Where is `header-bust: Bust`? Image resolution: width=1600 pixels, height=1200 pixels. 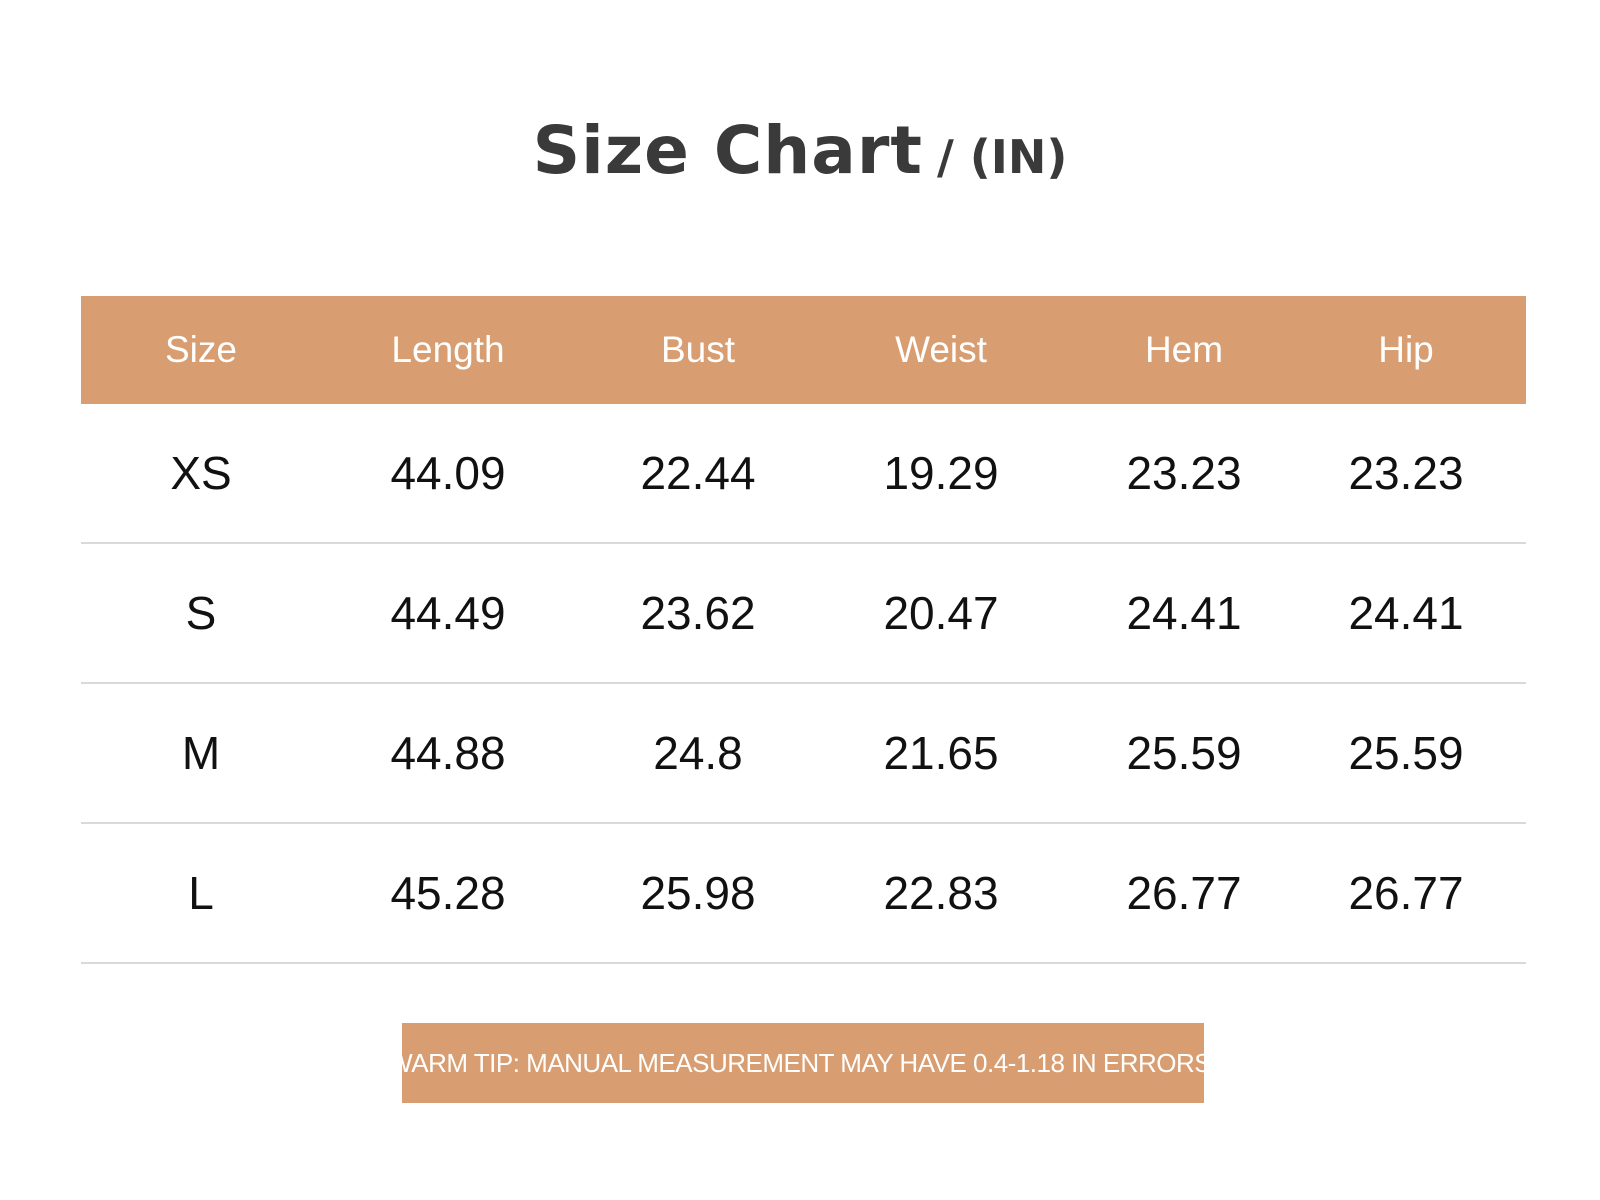
header-bust: Bust is located at coordinates (698, 349).